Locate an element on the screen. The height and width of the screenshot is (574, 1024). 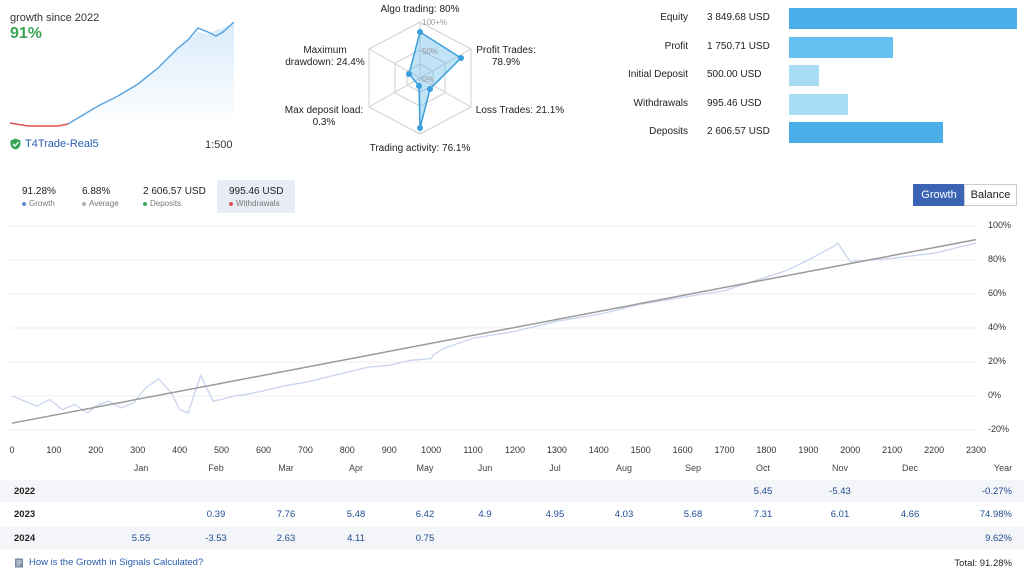
month-growth-cell: 6.01 is located at coordinates (840, 514).